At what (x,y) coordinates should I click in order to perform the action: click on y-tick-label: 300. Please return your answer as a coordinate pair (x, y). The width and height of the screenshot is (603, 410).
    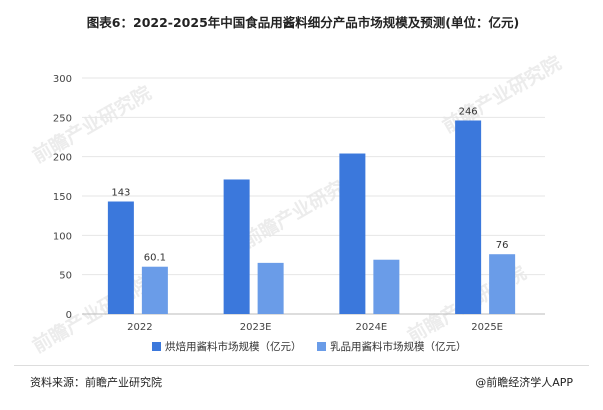
    Looking at the image, I should click on (62, 79).